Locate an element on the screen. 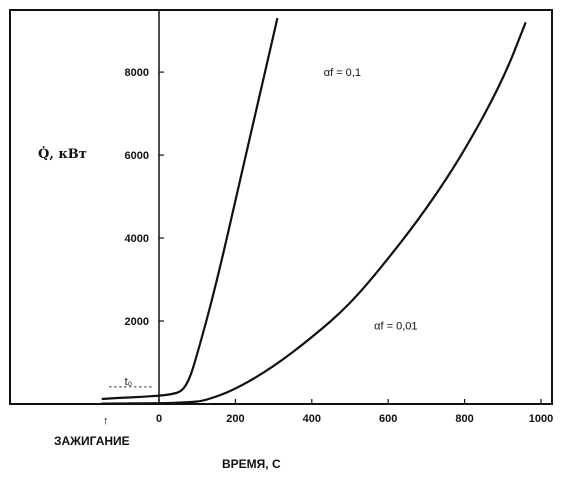  x-tick-label: 400 is located at coordinates (312, 419).